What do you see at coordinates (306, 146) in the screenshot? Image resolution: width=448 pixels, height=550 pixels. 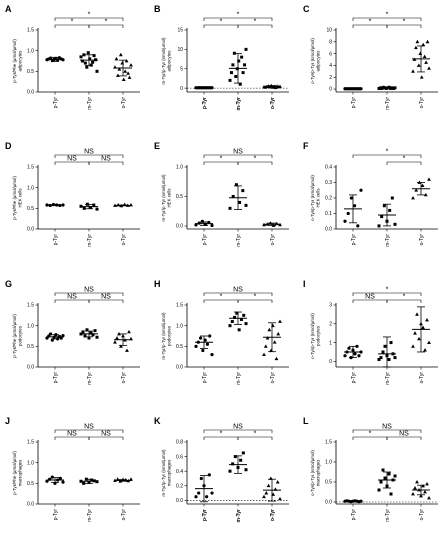 I see `panel-label: F` at bounding box center [306, 146].